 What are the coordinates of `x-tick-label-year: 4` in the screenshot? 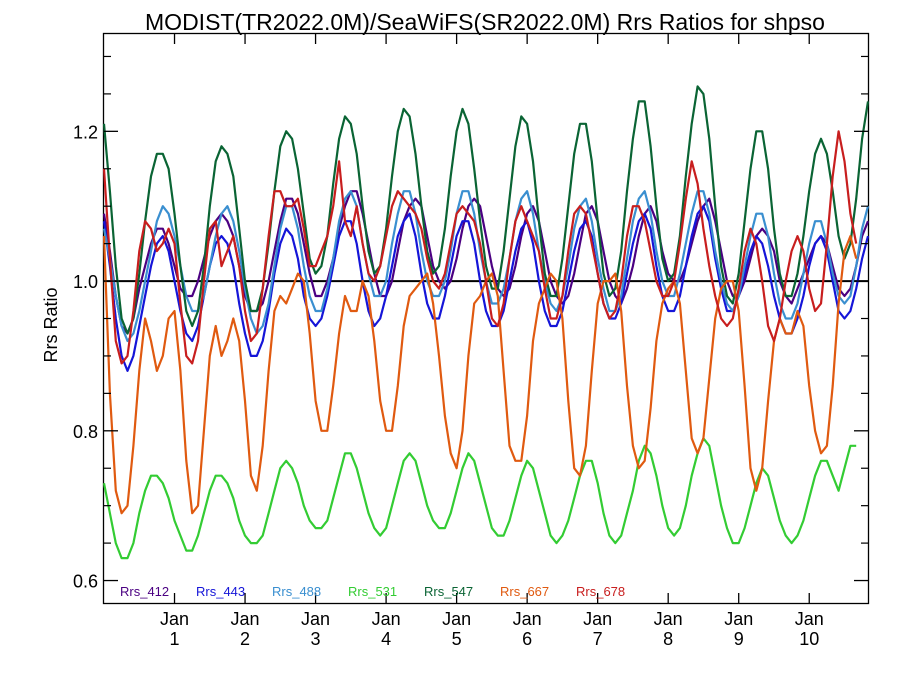 It's located at (386, 639).